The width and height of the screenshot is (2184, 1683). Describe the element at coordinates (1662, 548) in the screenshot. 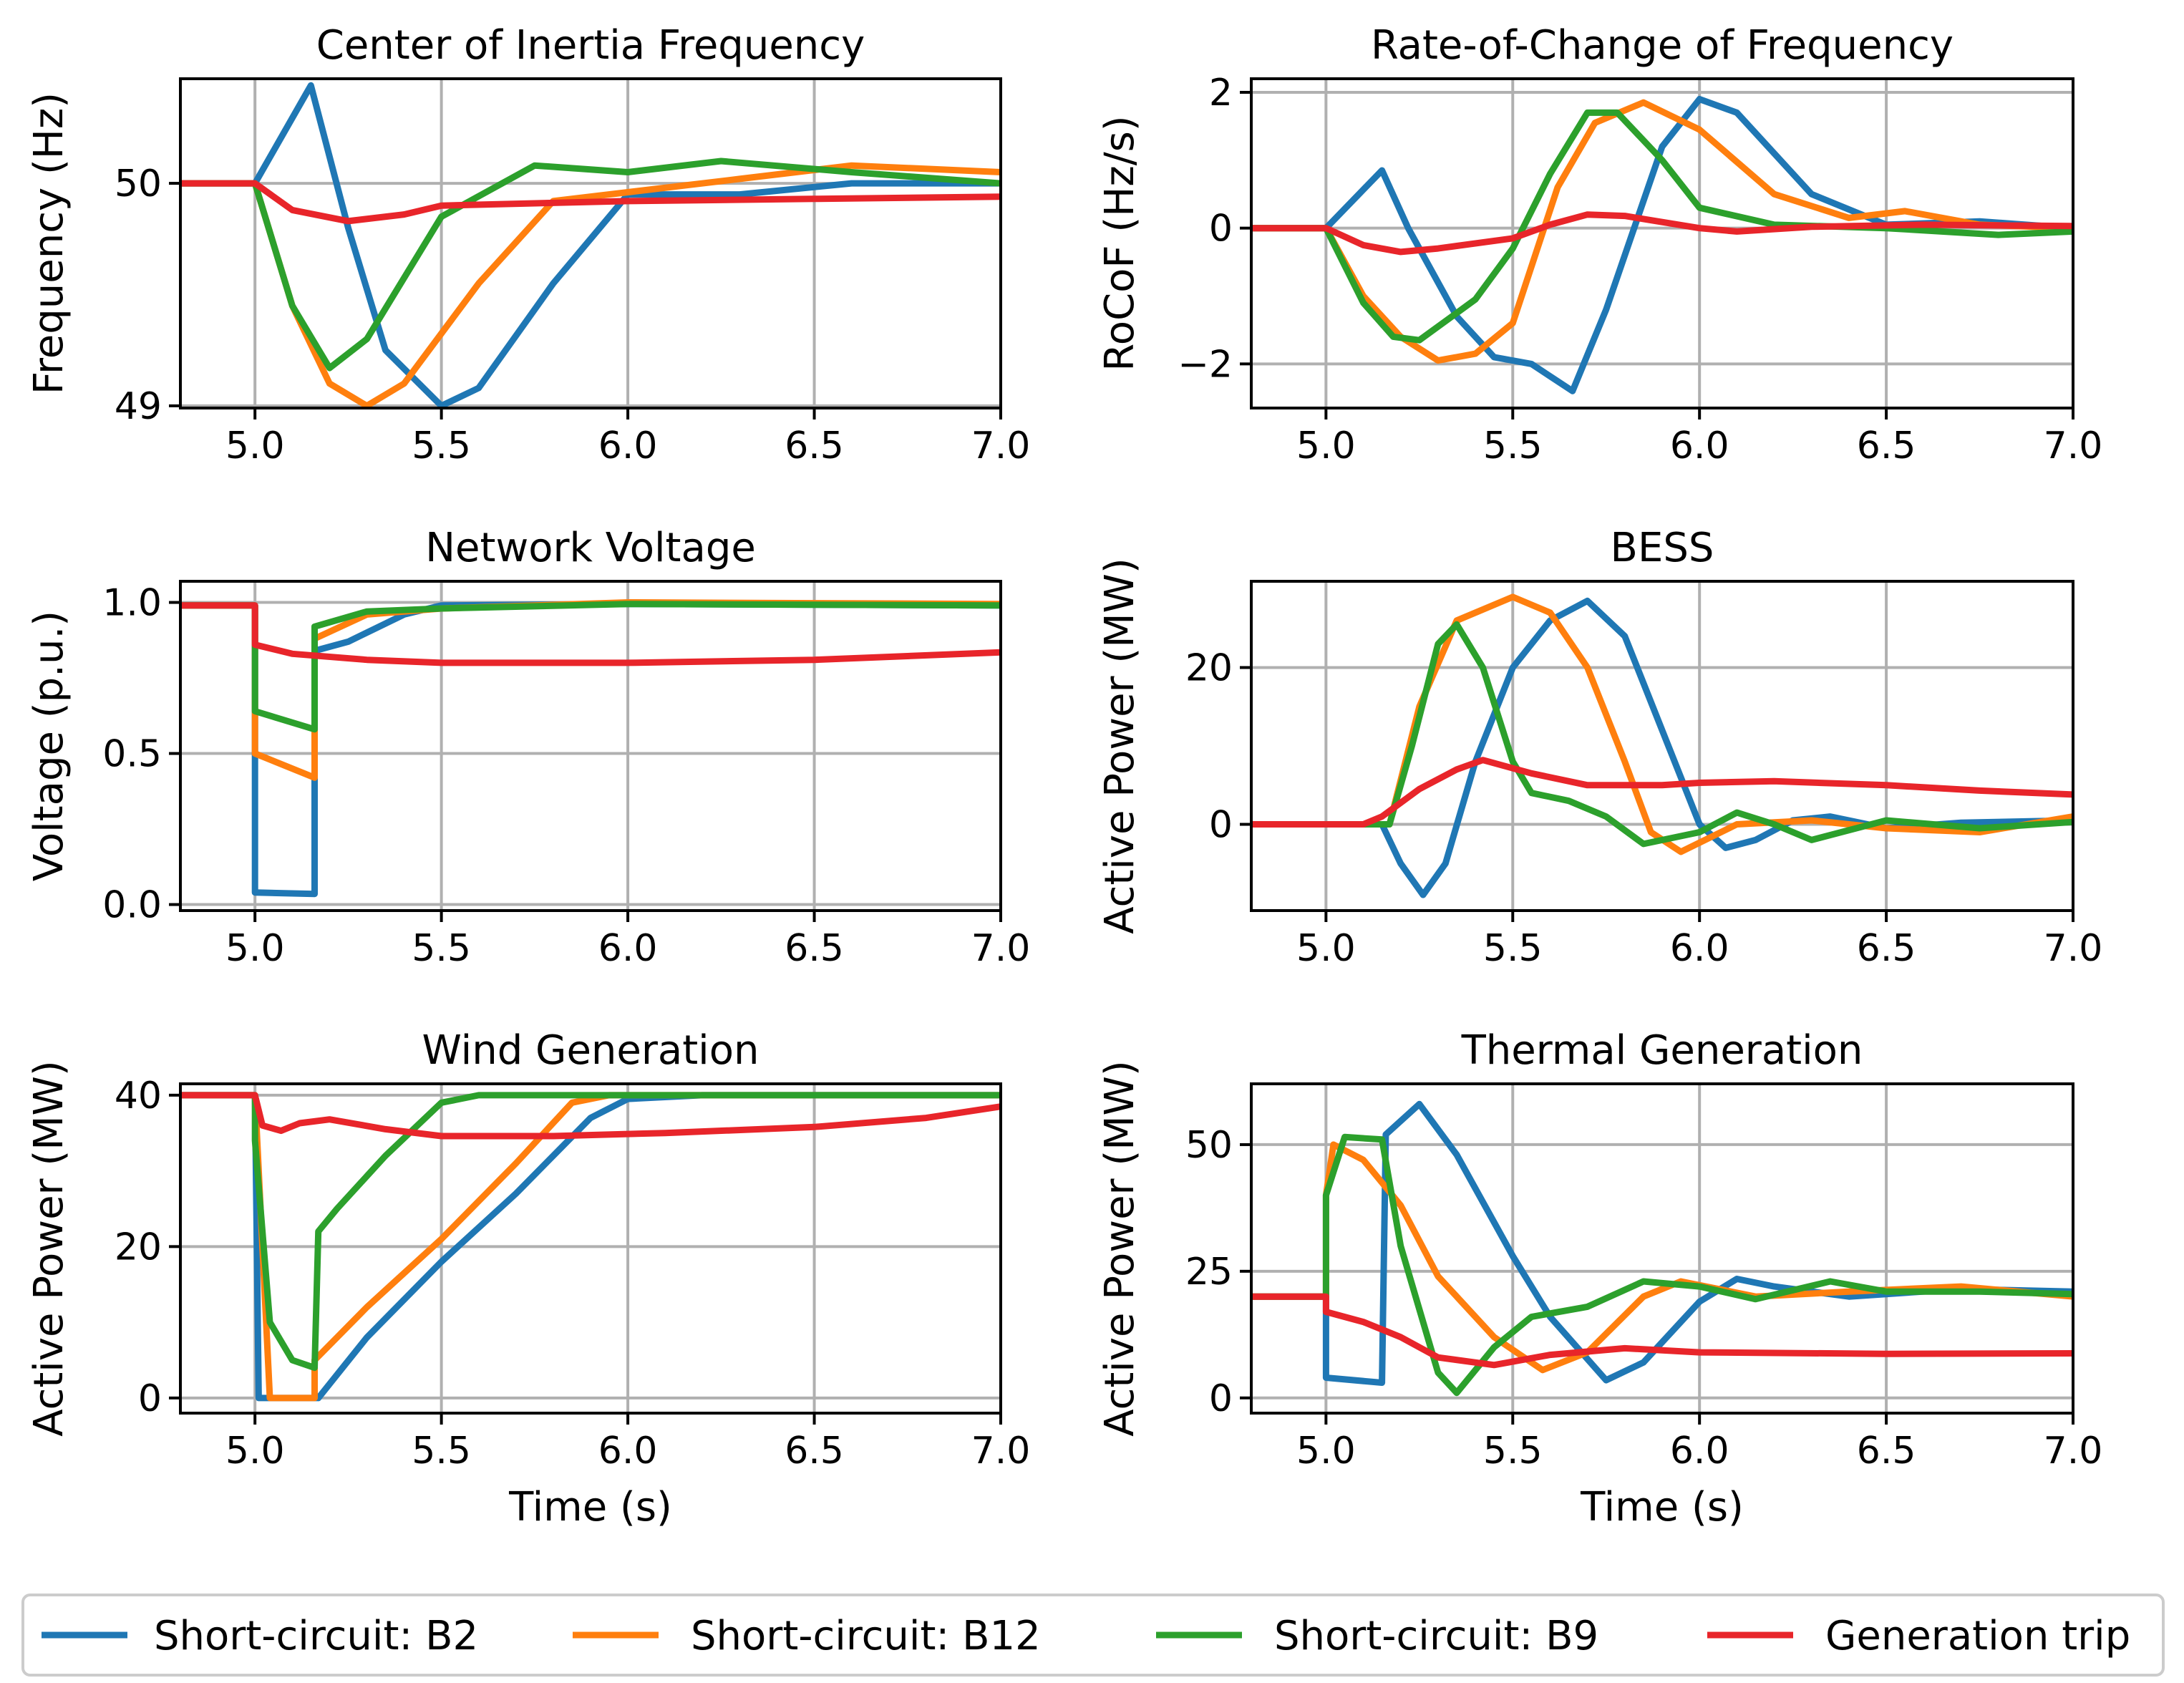

I see `subplot-title: BESS` at that location.